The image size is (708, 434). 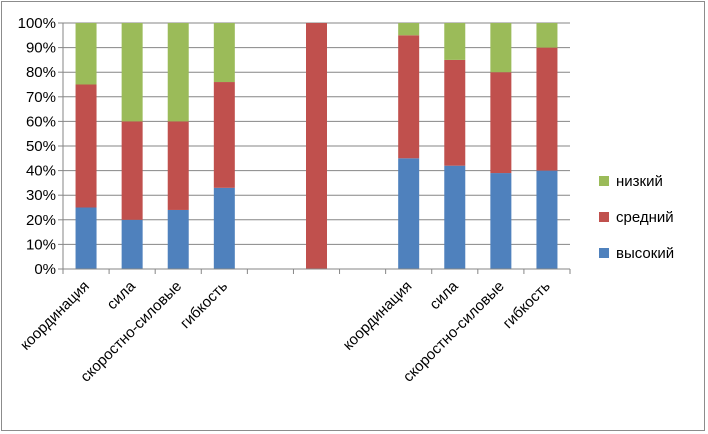 I want to click on y-tick-label: 30%, so click(x=41, y=195).